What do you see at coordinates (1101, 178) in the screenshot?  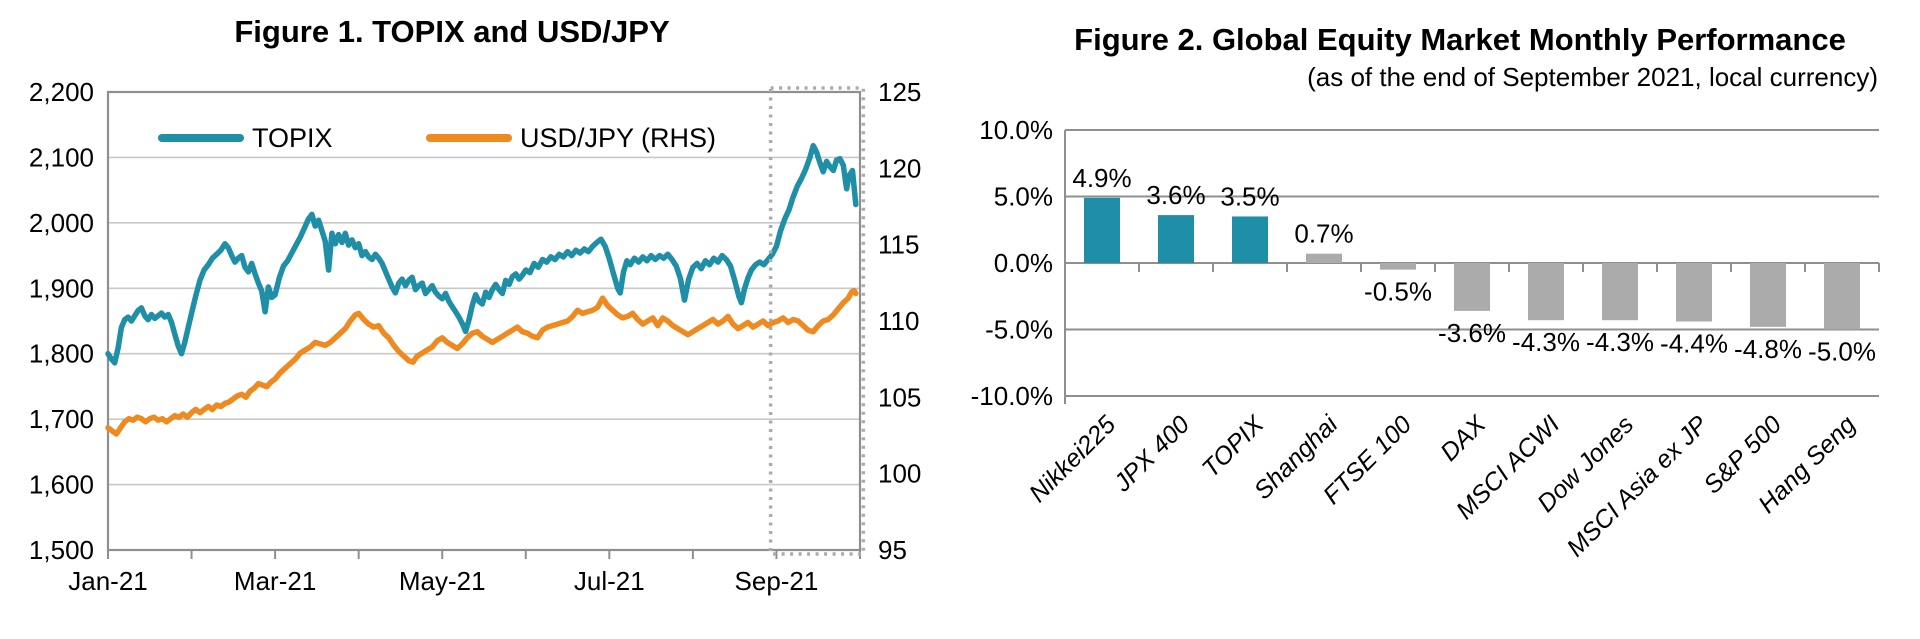 I see `fig2-bar-value-label: 4.9%` at bounding box center [1101, 178].